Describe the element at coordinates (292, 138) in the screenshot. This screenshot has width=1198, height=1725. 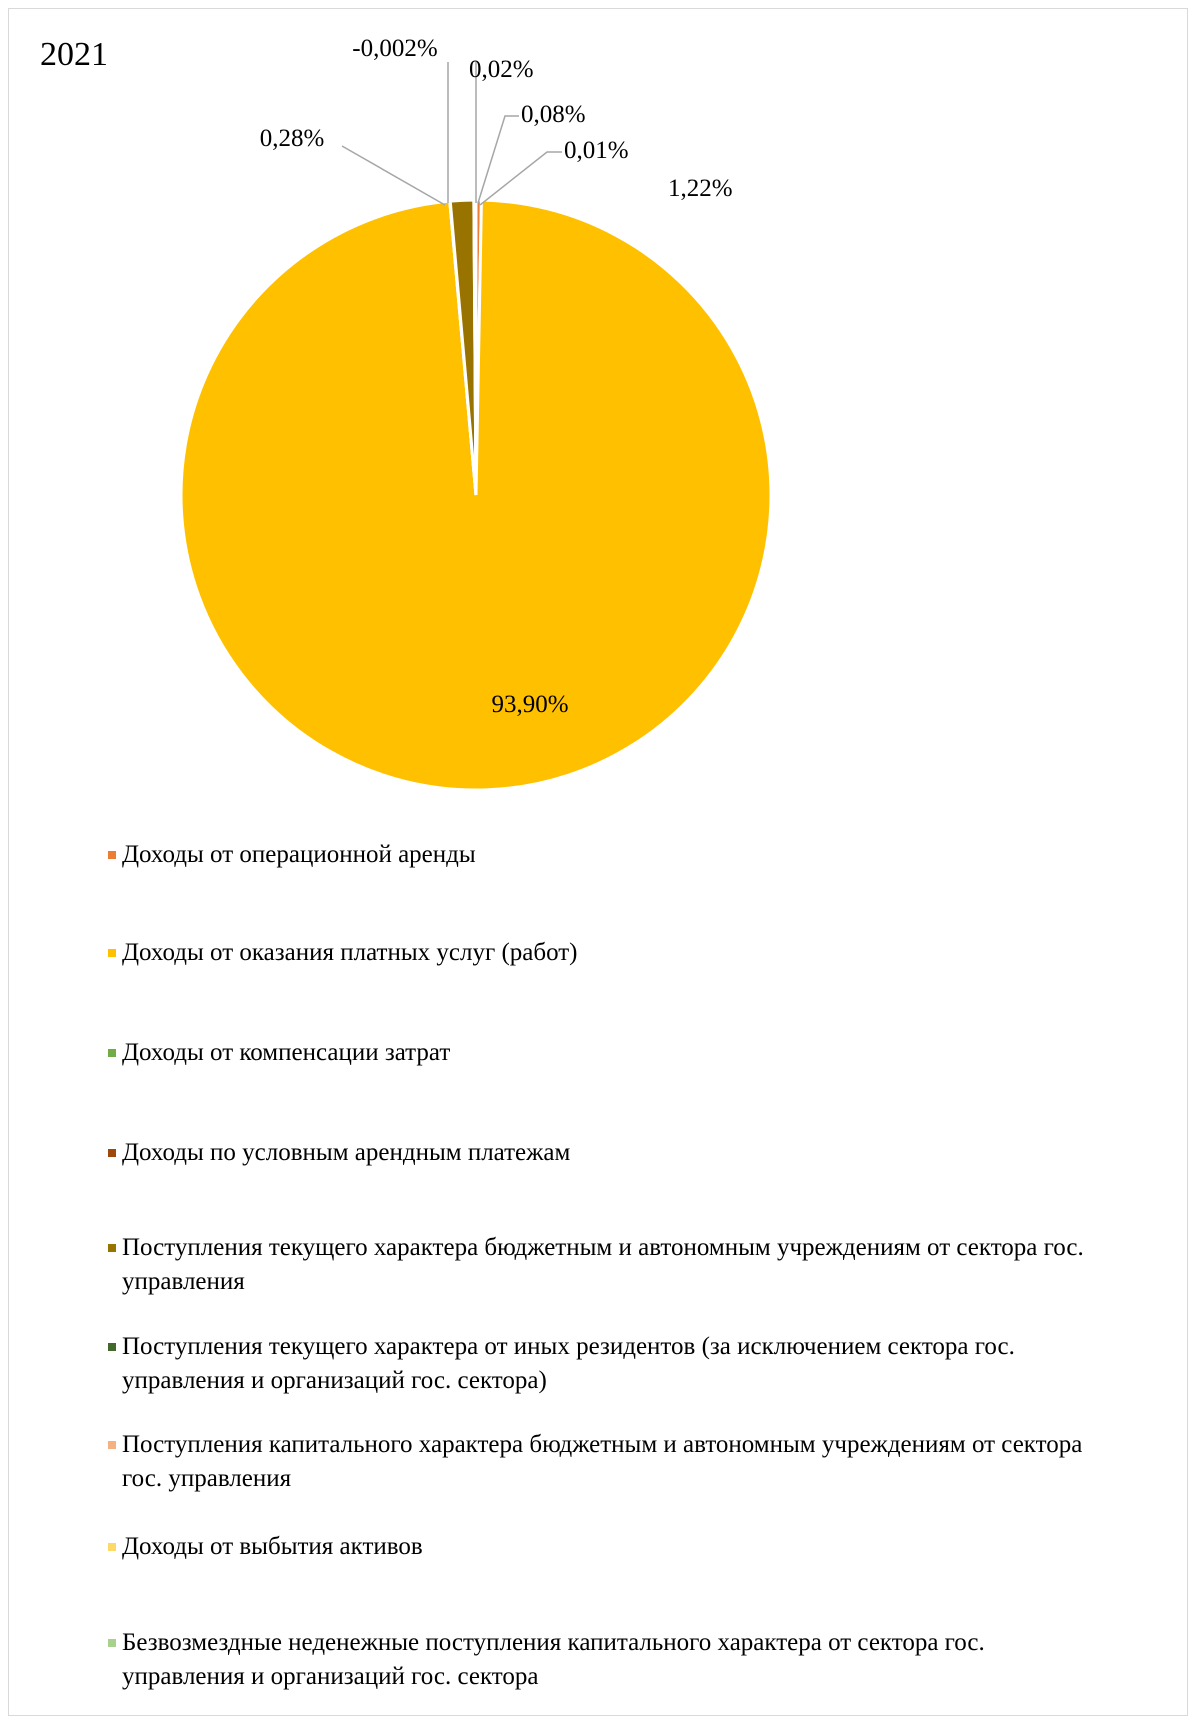
I see `data-label-1: 0,28%` at that location.